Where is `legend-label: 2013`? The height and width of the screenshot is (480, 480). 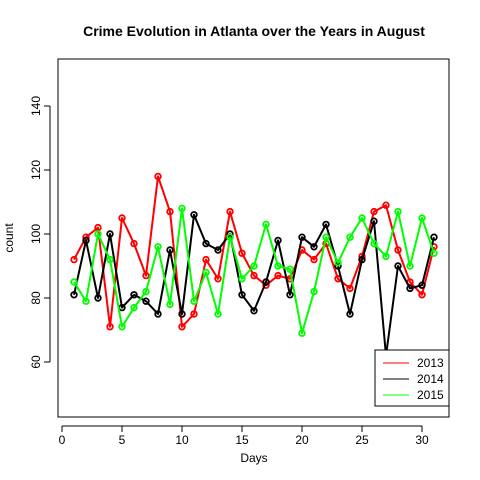
legend-label: 2013 is located at coordinates (430, 363).